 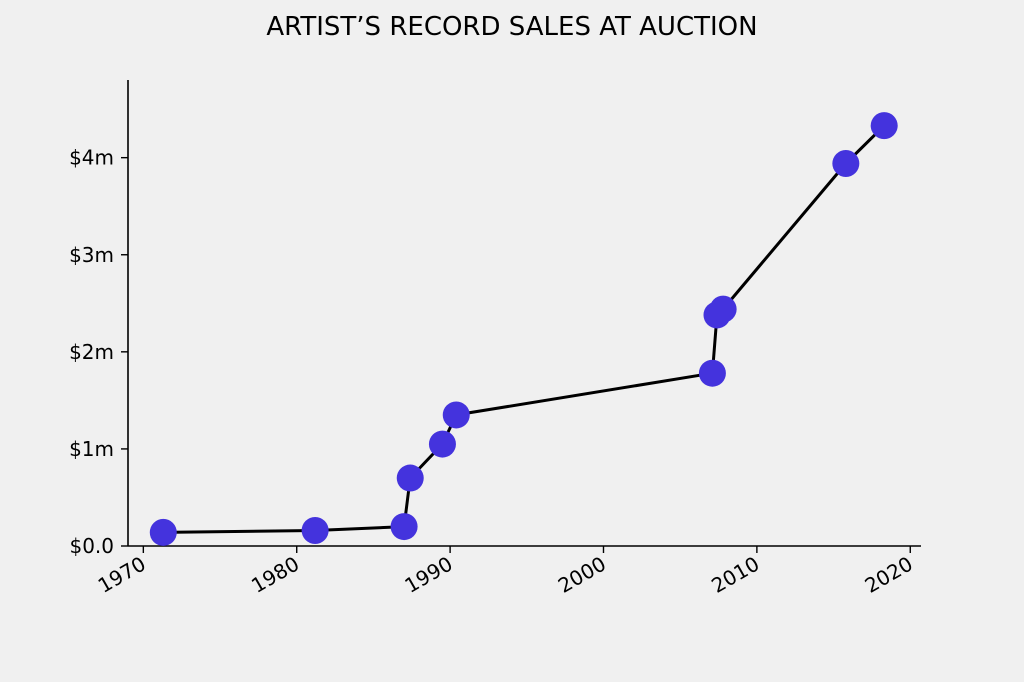 What do you see at coordinates (511, 27) in the screenshot?
I see `chart-title: ARTIST’S RECORD SALES AT AUCTION` at bounding box center [511, 27].